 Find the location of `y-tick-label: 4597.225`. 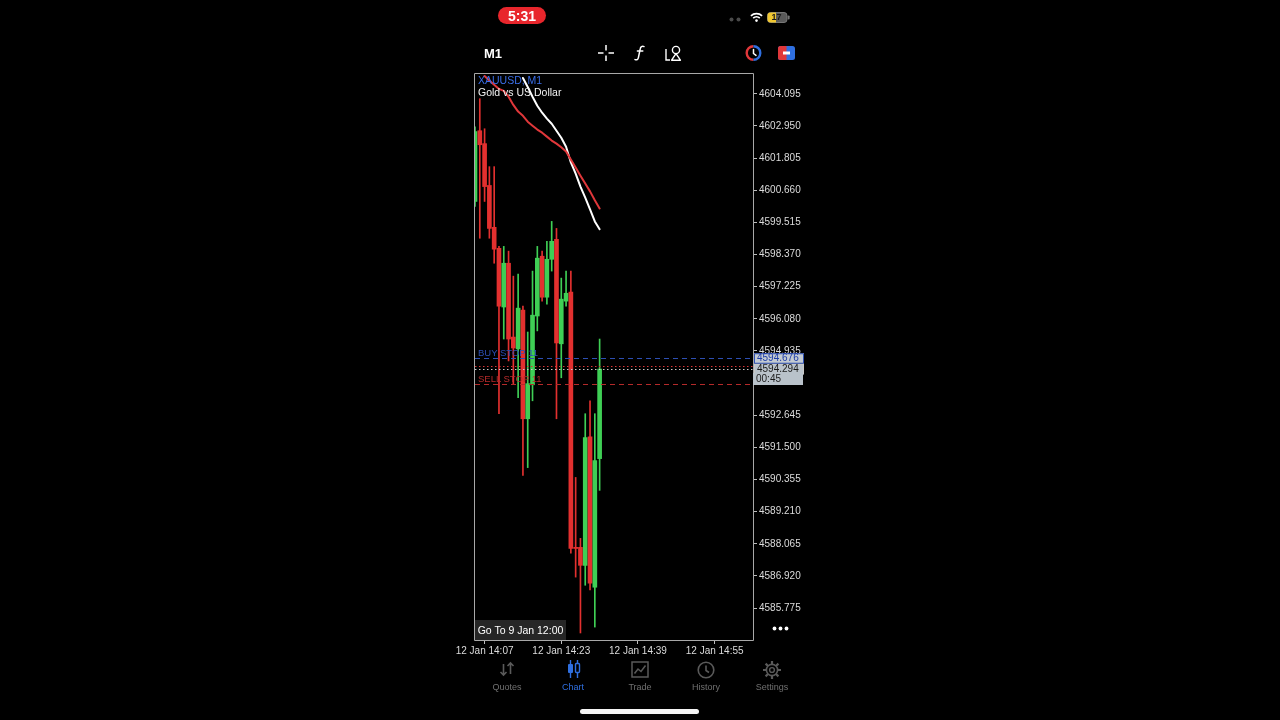

y-tick-label: 4597.225 is located at coordinates (780, 286).